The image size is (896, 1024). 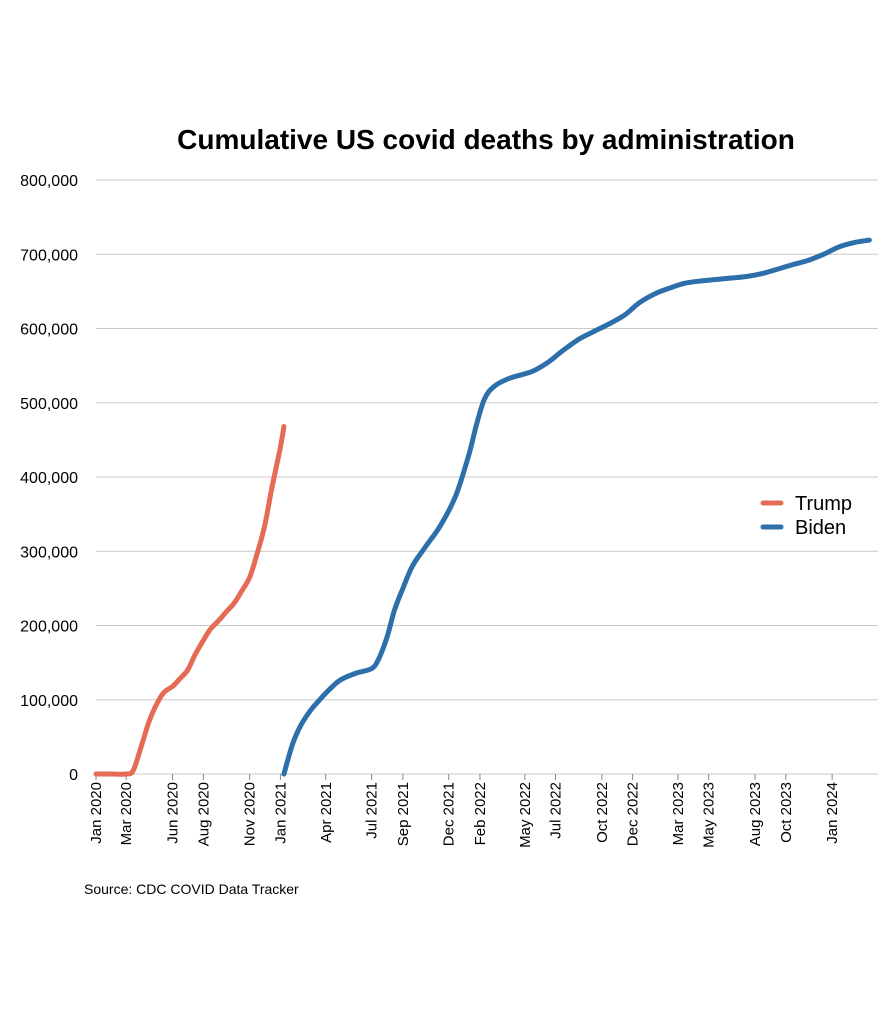 What do you see at coordinates (203, 814) in the screenshot?
I see `x-tick-label: Aug 2020` at bounding box center [203, 814].